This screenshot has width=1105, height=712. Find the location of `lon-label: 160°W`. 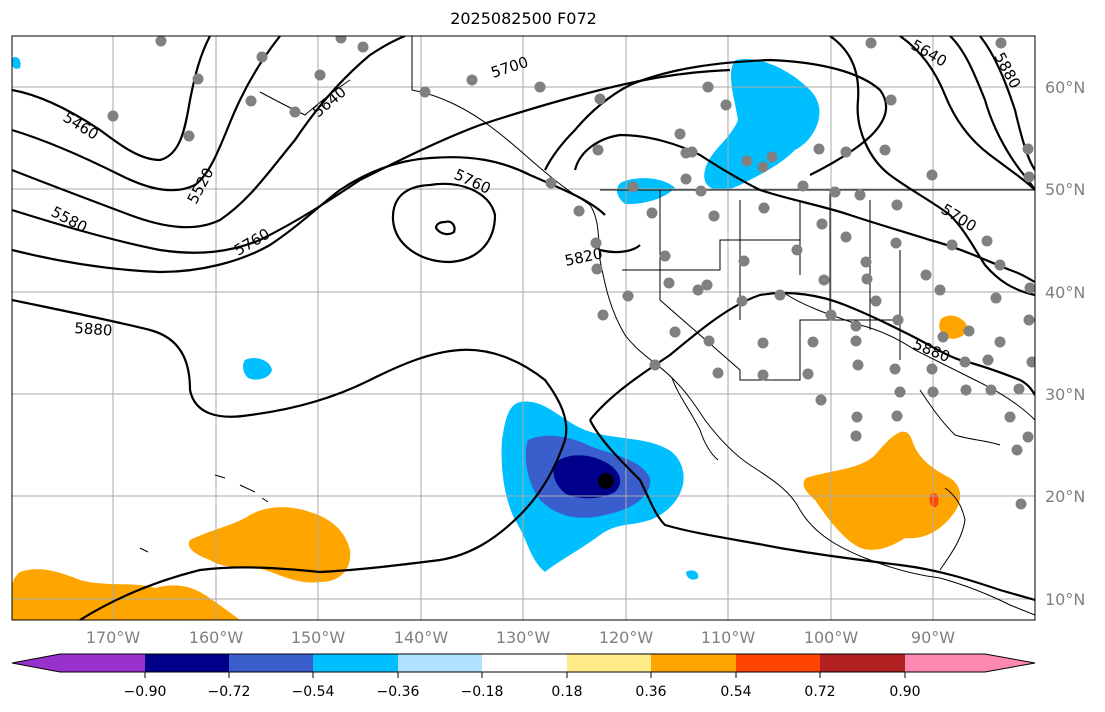

lon-label: 160°W is located at coordinates (216, 637).